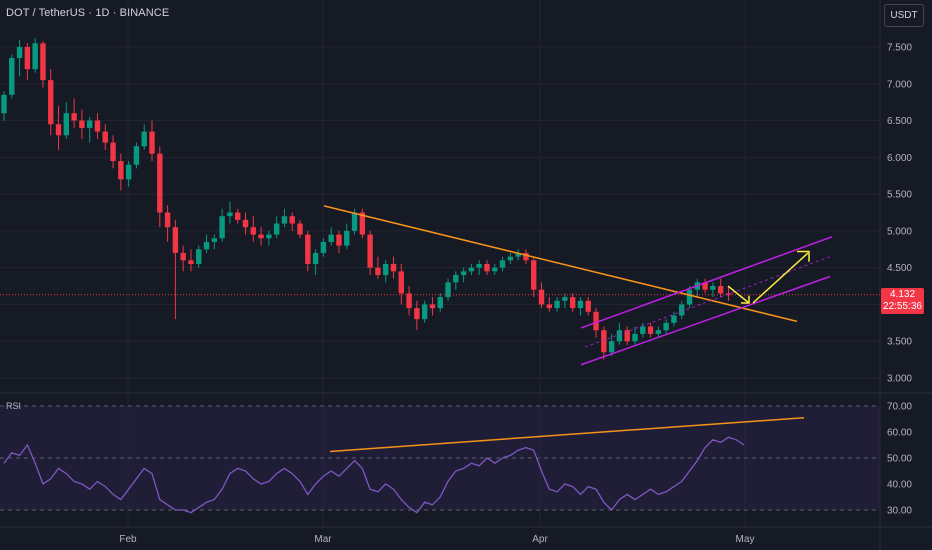  Describe the element at coordinates (738, 294) in the screenshot. I see `arrow-down-line` at that location.